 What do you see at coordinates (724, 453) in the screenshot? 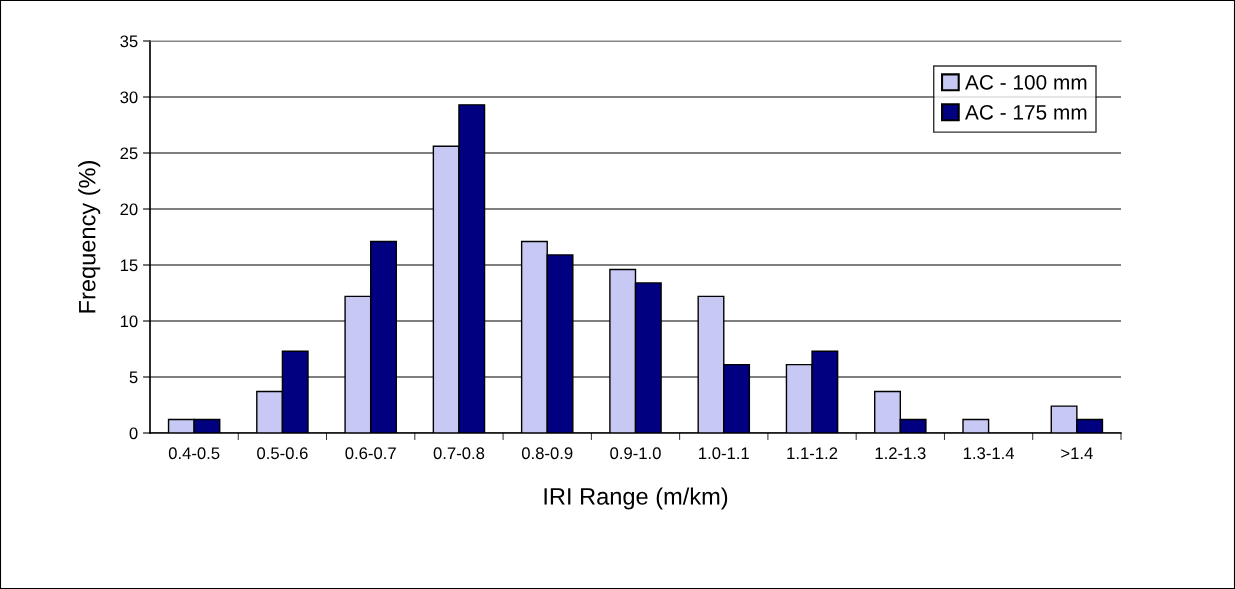
I see `x-tick-label: 1.0-1.1` at bounding box center [724, 453].